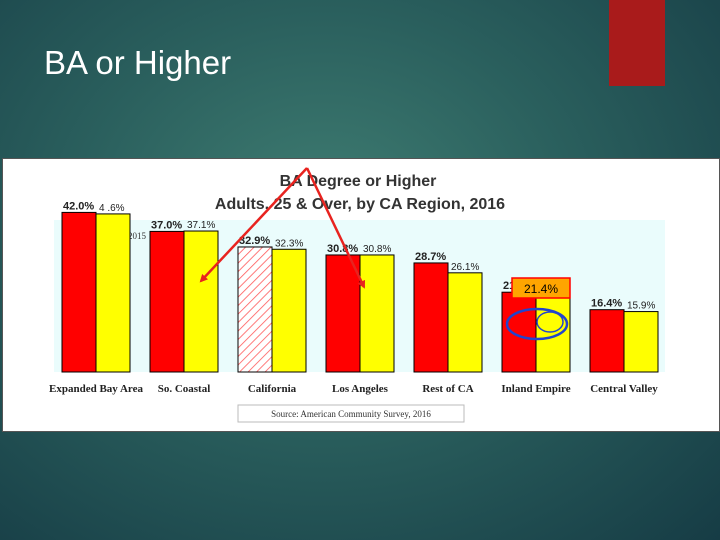  What do you see at coordinates (184, 389) in the screenshot?
I see `category-label-so-coastal: So. Coastal` at bounding box center [184, 389].